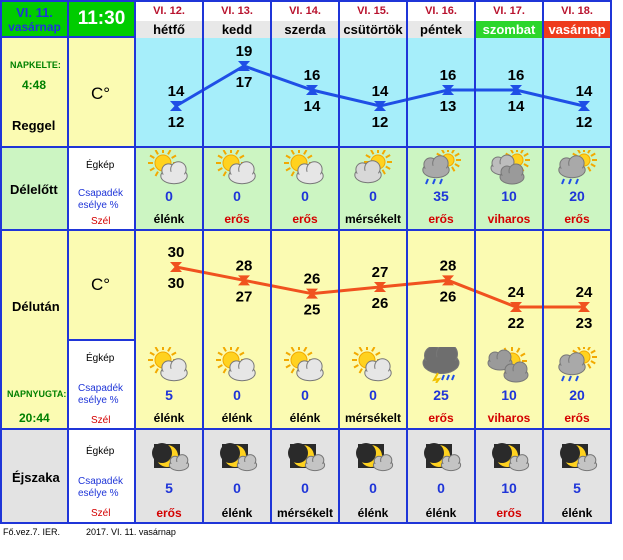  Describe the element at coordinates (101, 193) in the screenshot. I see `forenoon-precip-label-1: Csapadék` at that location.